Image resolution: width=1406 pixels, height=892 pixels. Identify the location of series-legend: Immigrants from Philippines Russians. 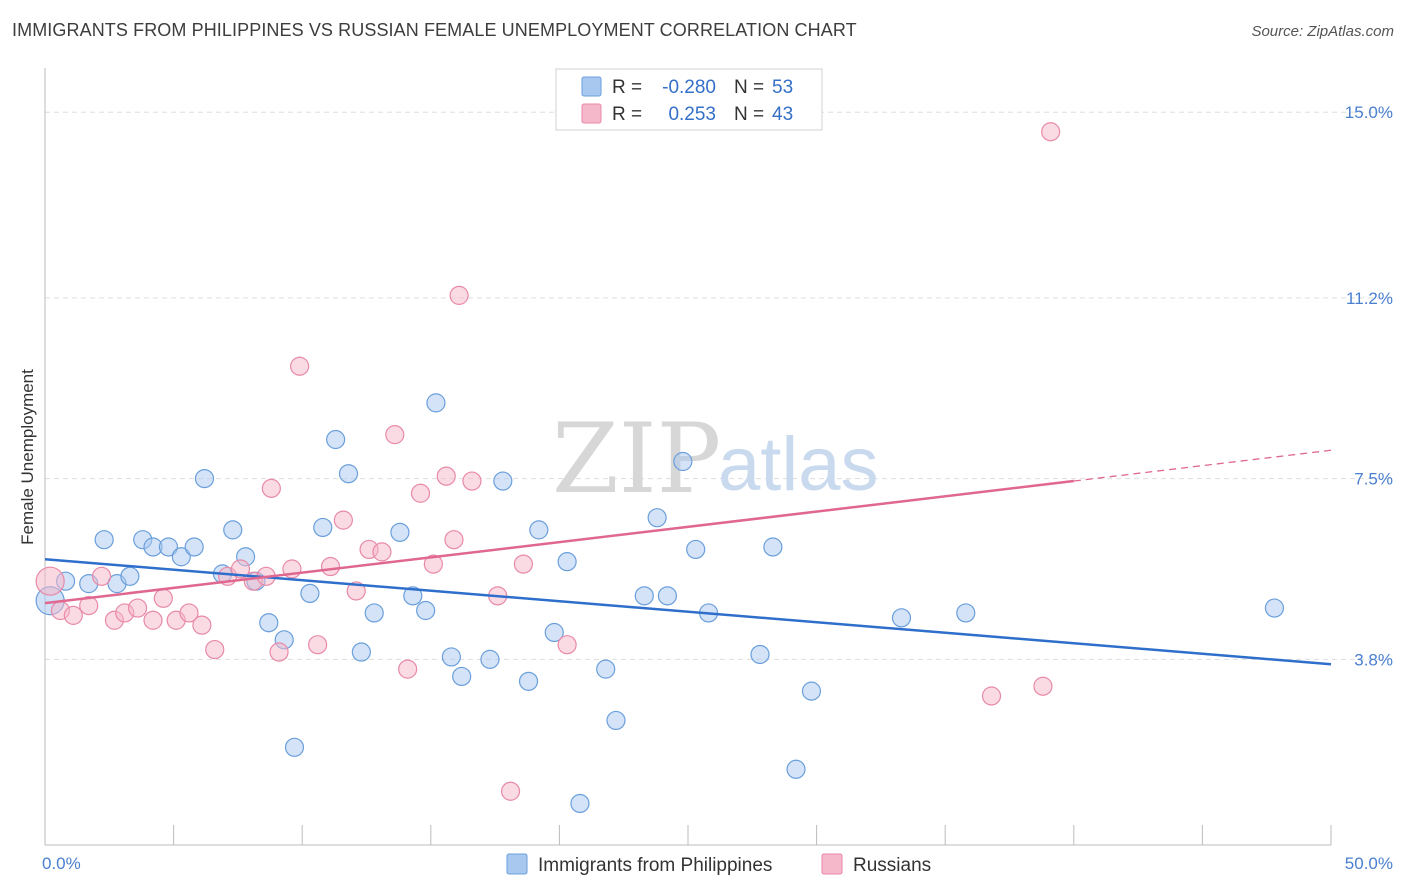
(718, 864).